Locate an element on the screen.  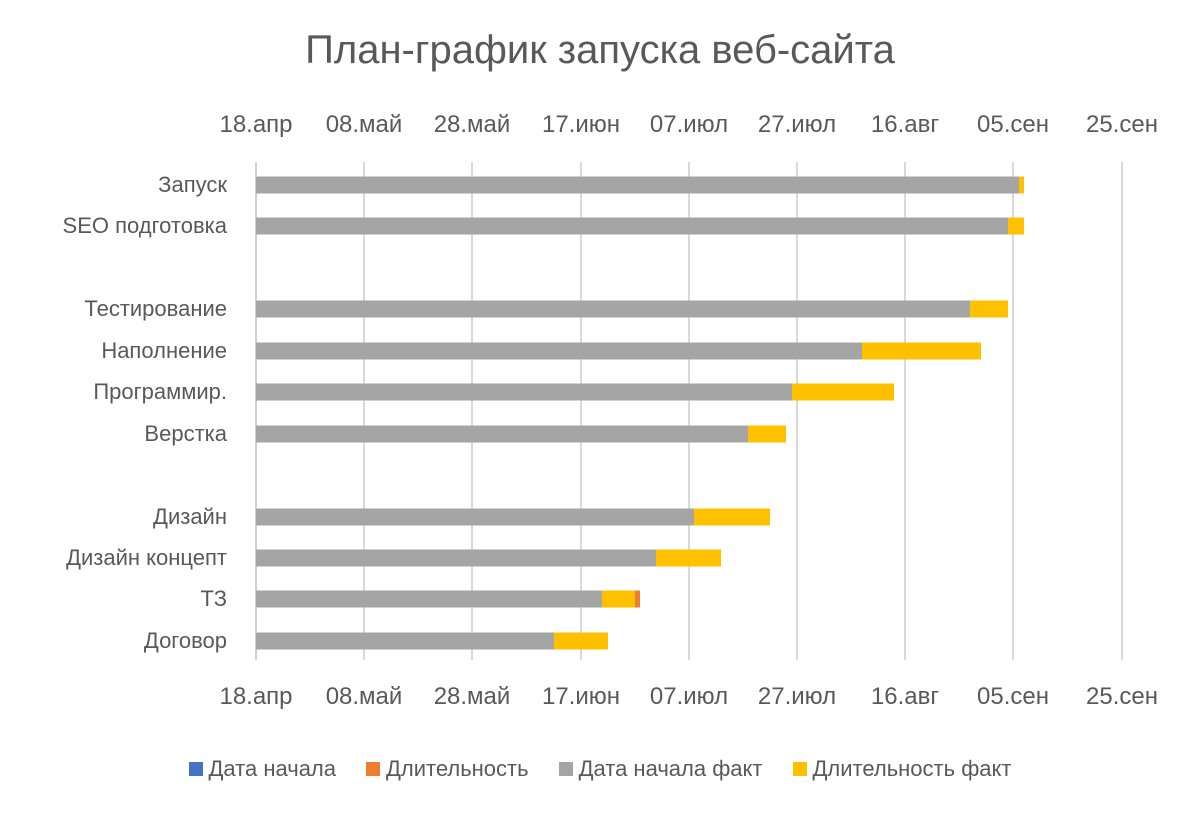
legend-label: Длительность факт is located at coordinates (912, 768).